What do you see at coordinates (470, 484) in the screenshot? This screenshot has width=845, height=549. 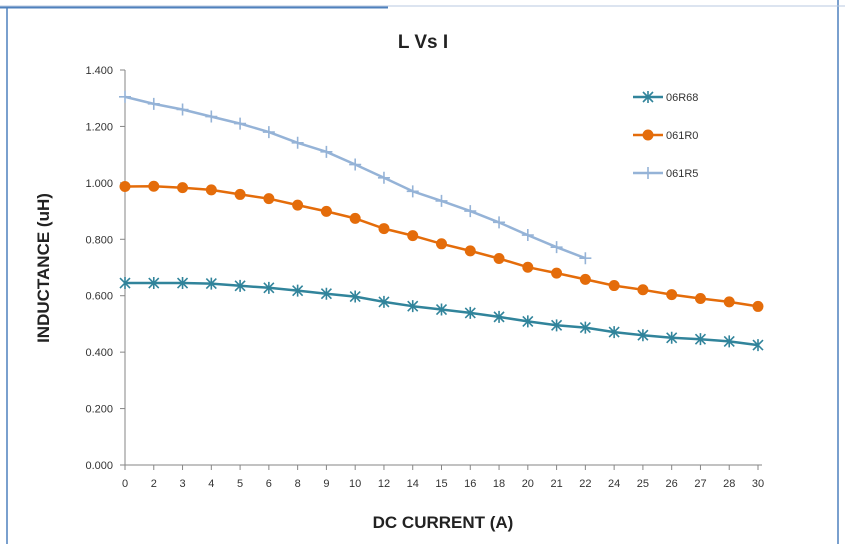 I see `x-tick-label: 16` at bounding box center [470, 484].